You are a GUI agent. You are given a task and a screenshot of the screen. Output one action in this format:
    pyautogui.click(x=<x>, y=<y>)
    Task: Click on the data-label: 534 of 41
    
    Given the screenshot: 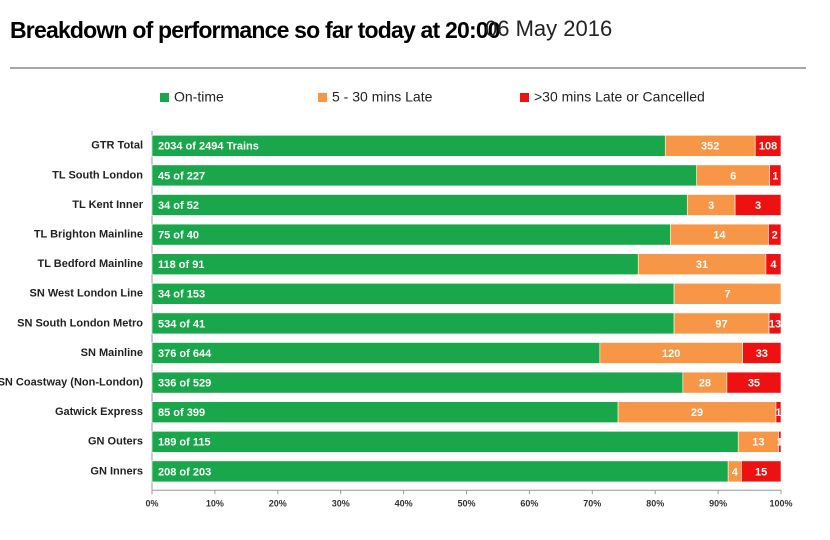 What is the action you would take?
    pyautogui.click(x=181, y=324)
    